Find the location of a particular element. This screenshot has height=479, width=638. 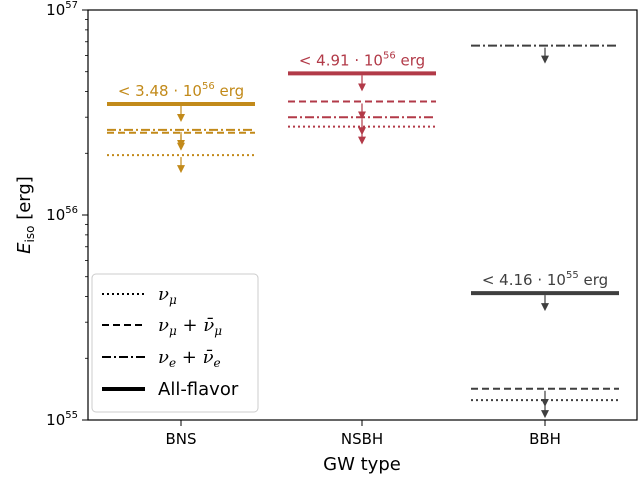

nsbh-upper-limit-label: < 4.91 · 1056 erg is located at coordinates (362, 59).